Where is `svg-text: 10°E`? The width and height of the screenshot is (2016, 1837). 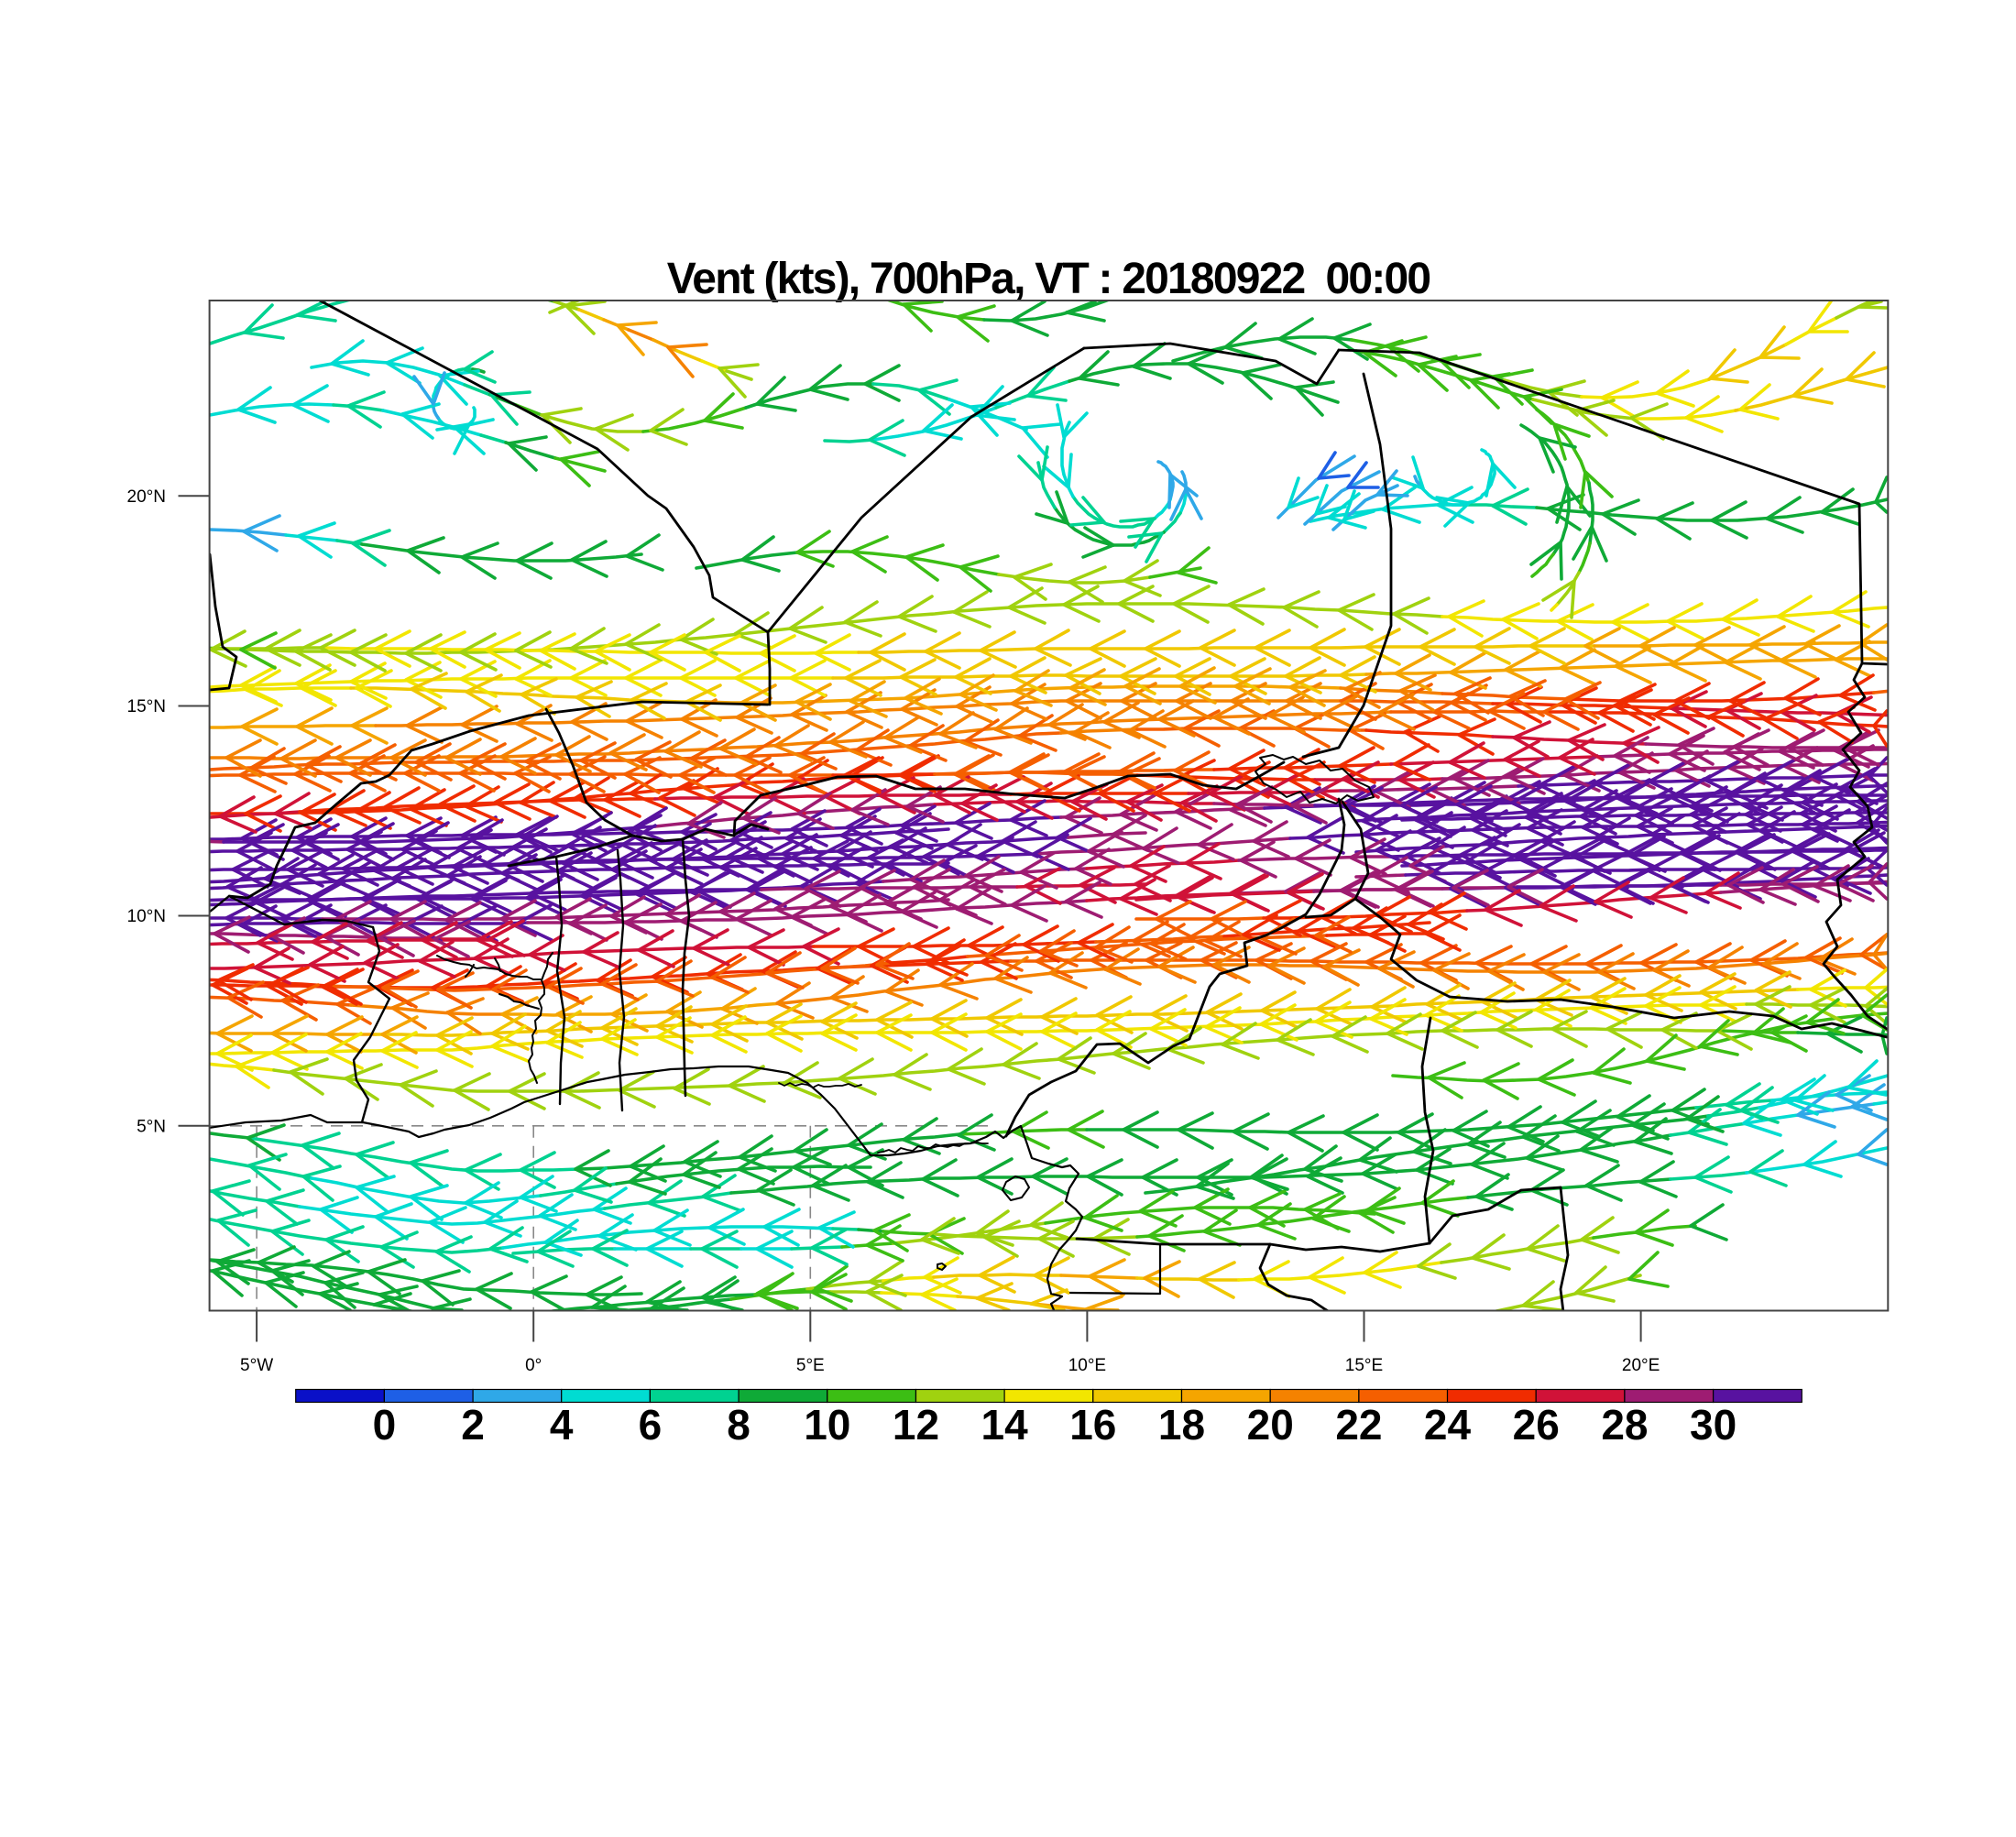
svg-text: 10°E is located at coordinates (1087, 1365).